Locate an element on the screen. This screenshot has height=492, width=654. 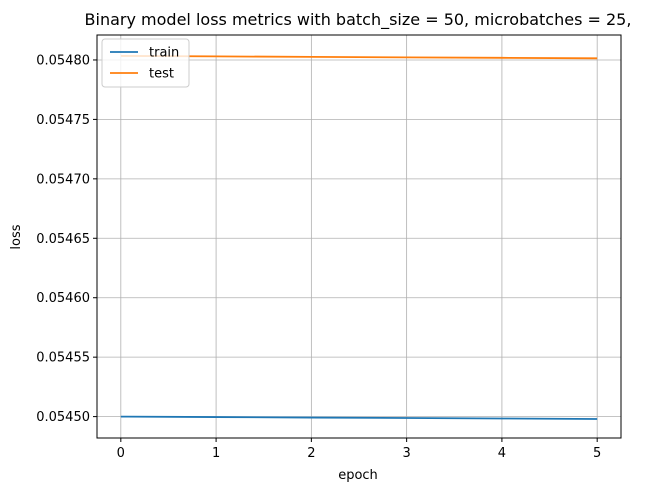
series-line-train is located at coordinates (359, 417).